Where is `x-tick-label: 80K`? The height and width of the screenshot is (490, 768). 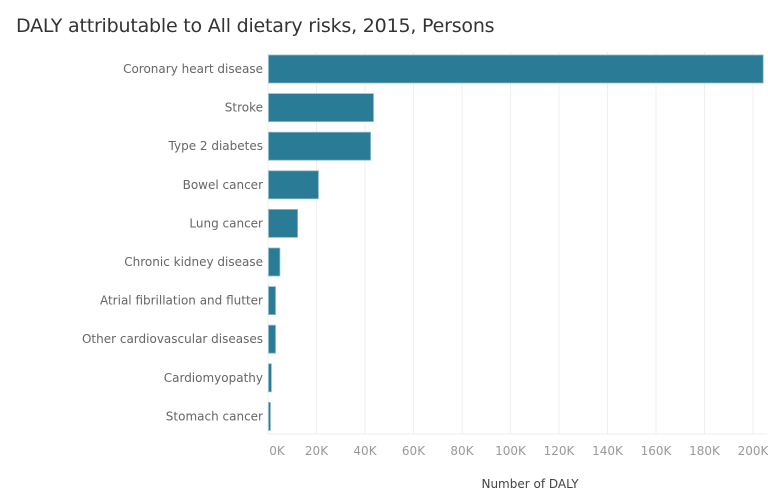
x-tick-label: 80K is located at coordinates (462, 451).